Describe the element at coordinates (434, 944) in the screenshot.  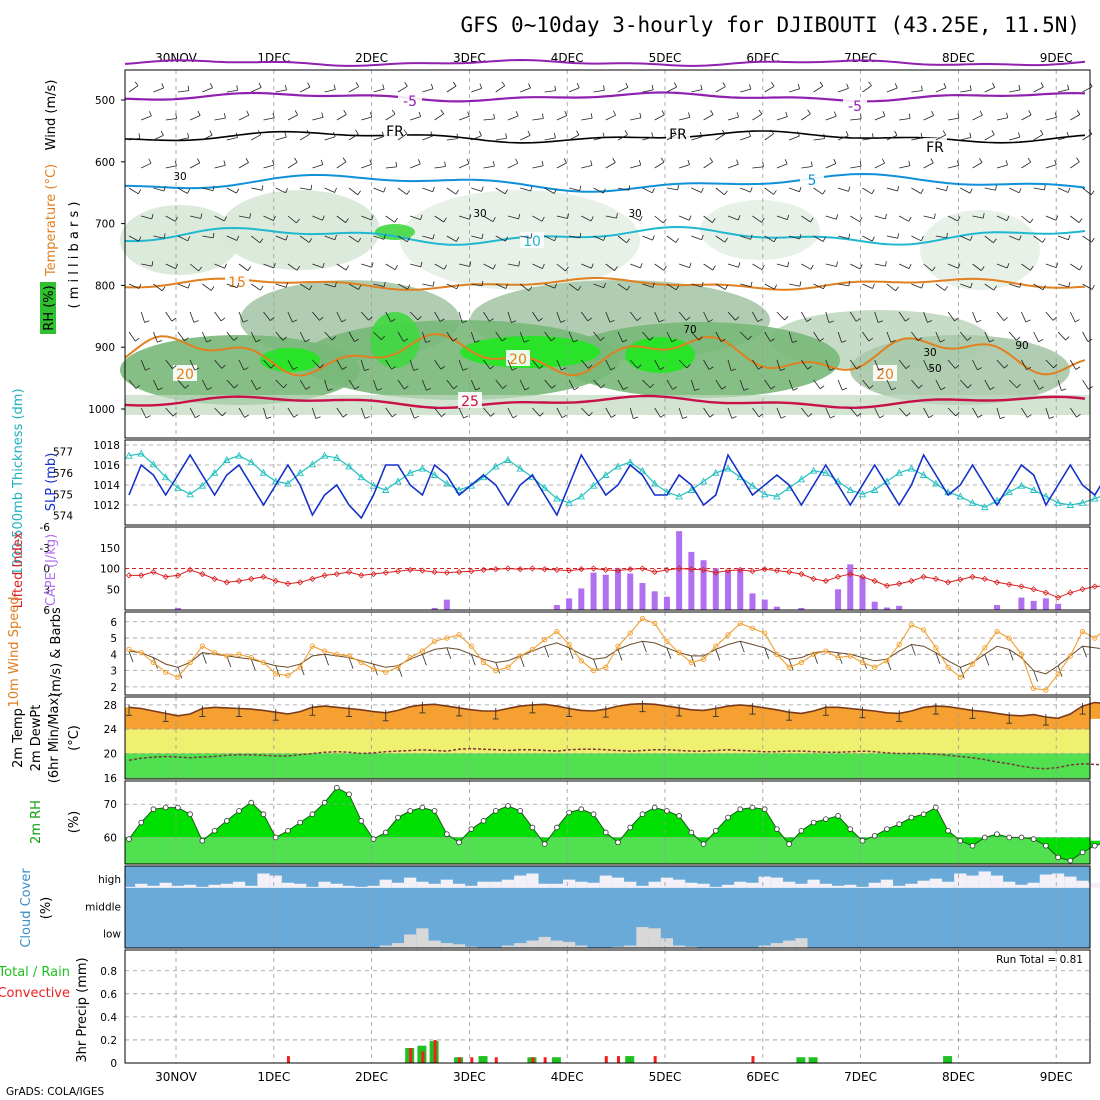
I see `low-cloud-bar` at that location.